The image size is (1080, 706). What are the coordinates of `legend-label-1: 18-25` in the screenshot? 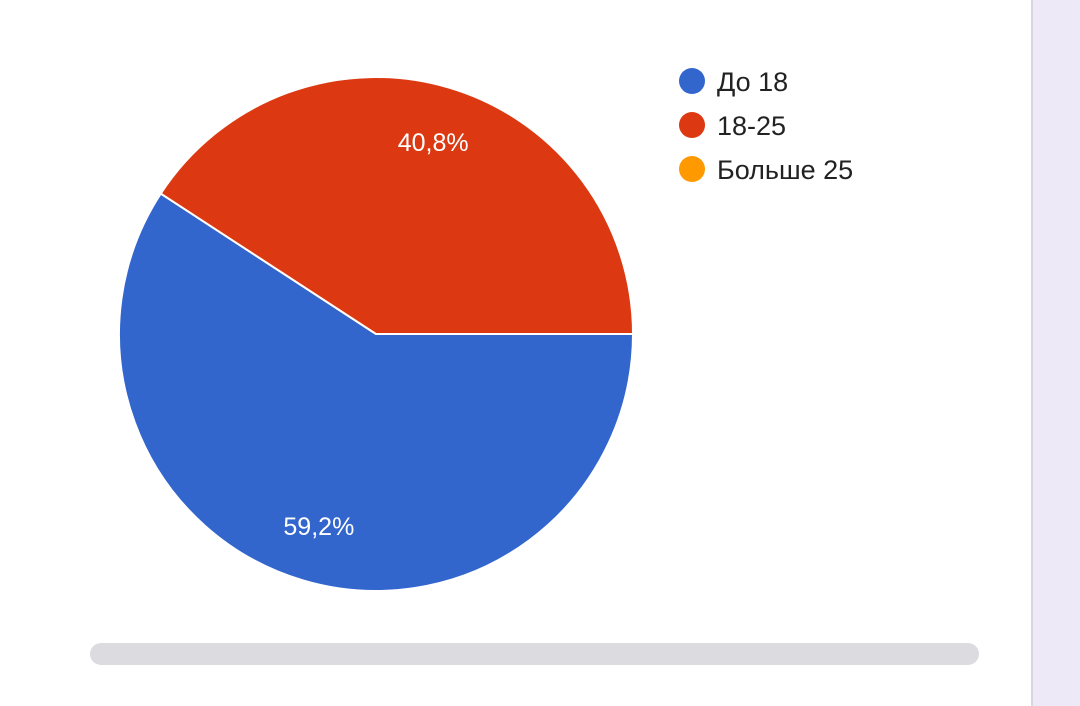 It's located at (751, 126).